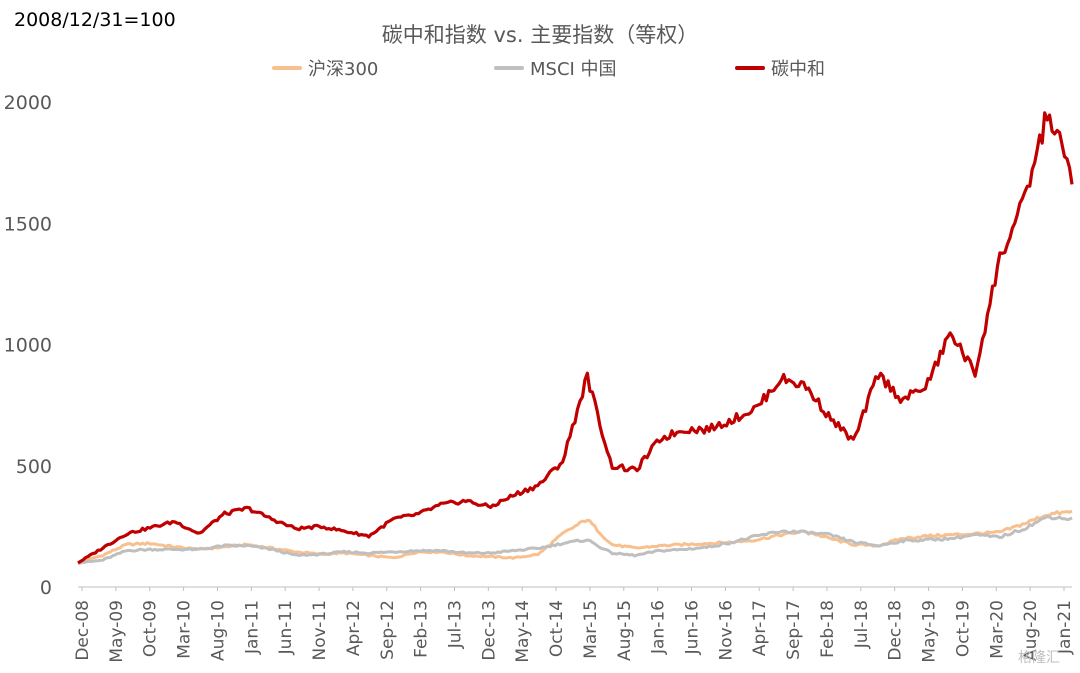 This screenshot has width=1080, height=673. Describe the element at coordinates (862, 624) in the screenshot. I see `x-tick-label: Jul-18` at that location.